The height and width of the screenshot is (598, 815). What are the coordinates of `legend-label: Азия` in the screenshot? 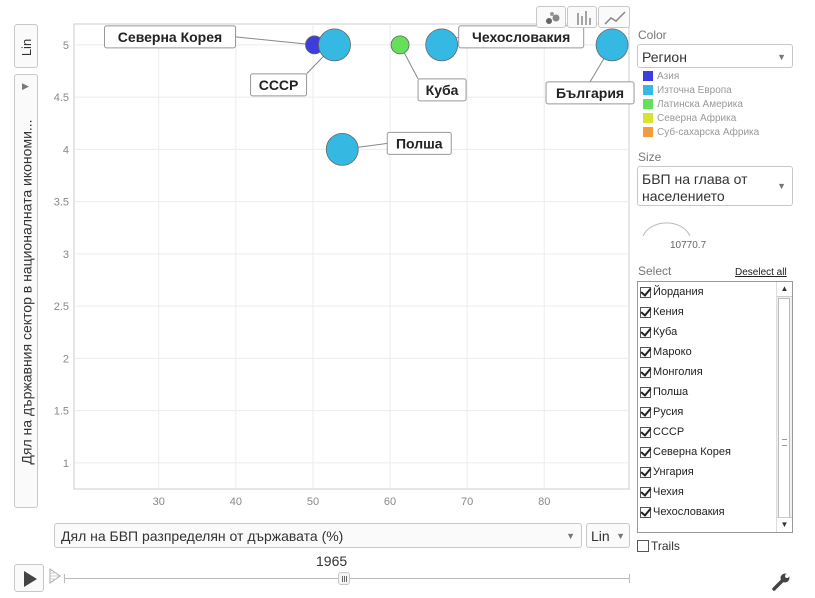 It's located at (668, 76).